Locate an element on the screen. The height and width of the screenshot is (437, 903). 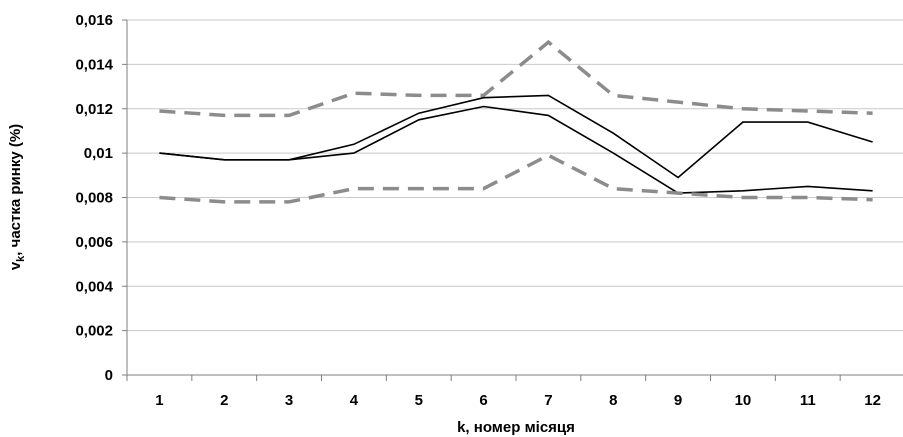
y-tick-labels: 0 0,002 0,004 0,006 0,008 0,01 0,012 0,014 0,016 is located at coordinates (94, 198).